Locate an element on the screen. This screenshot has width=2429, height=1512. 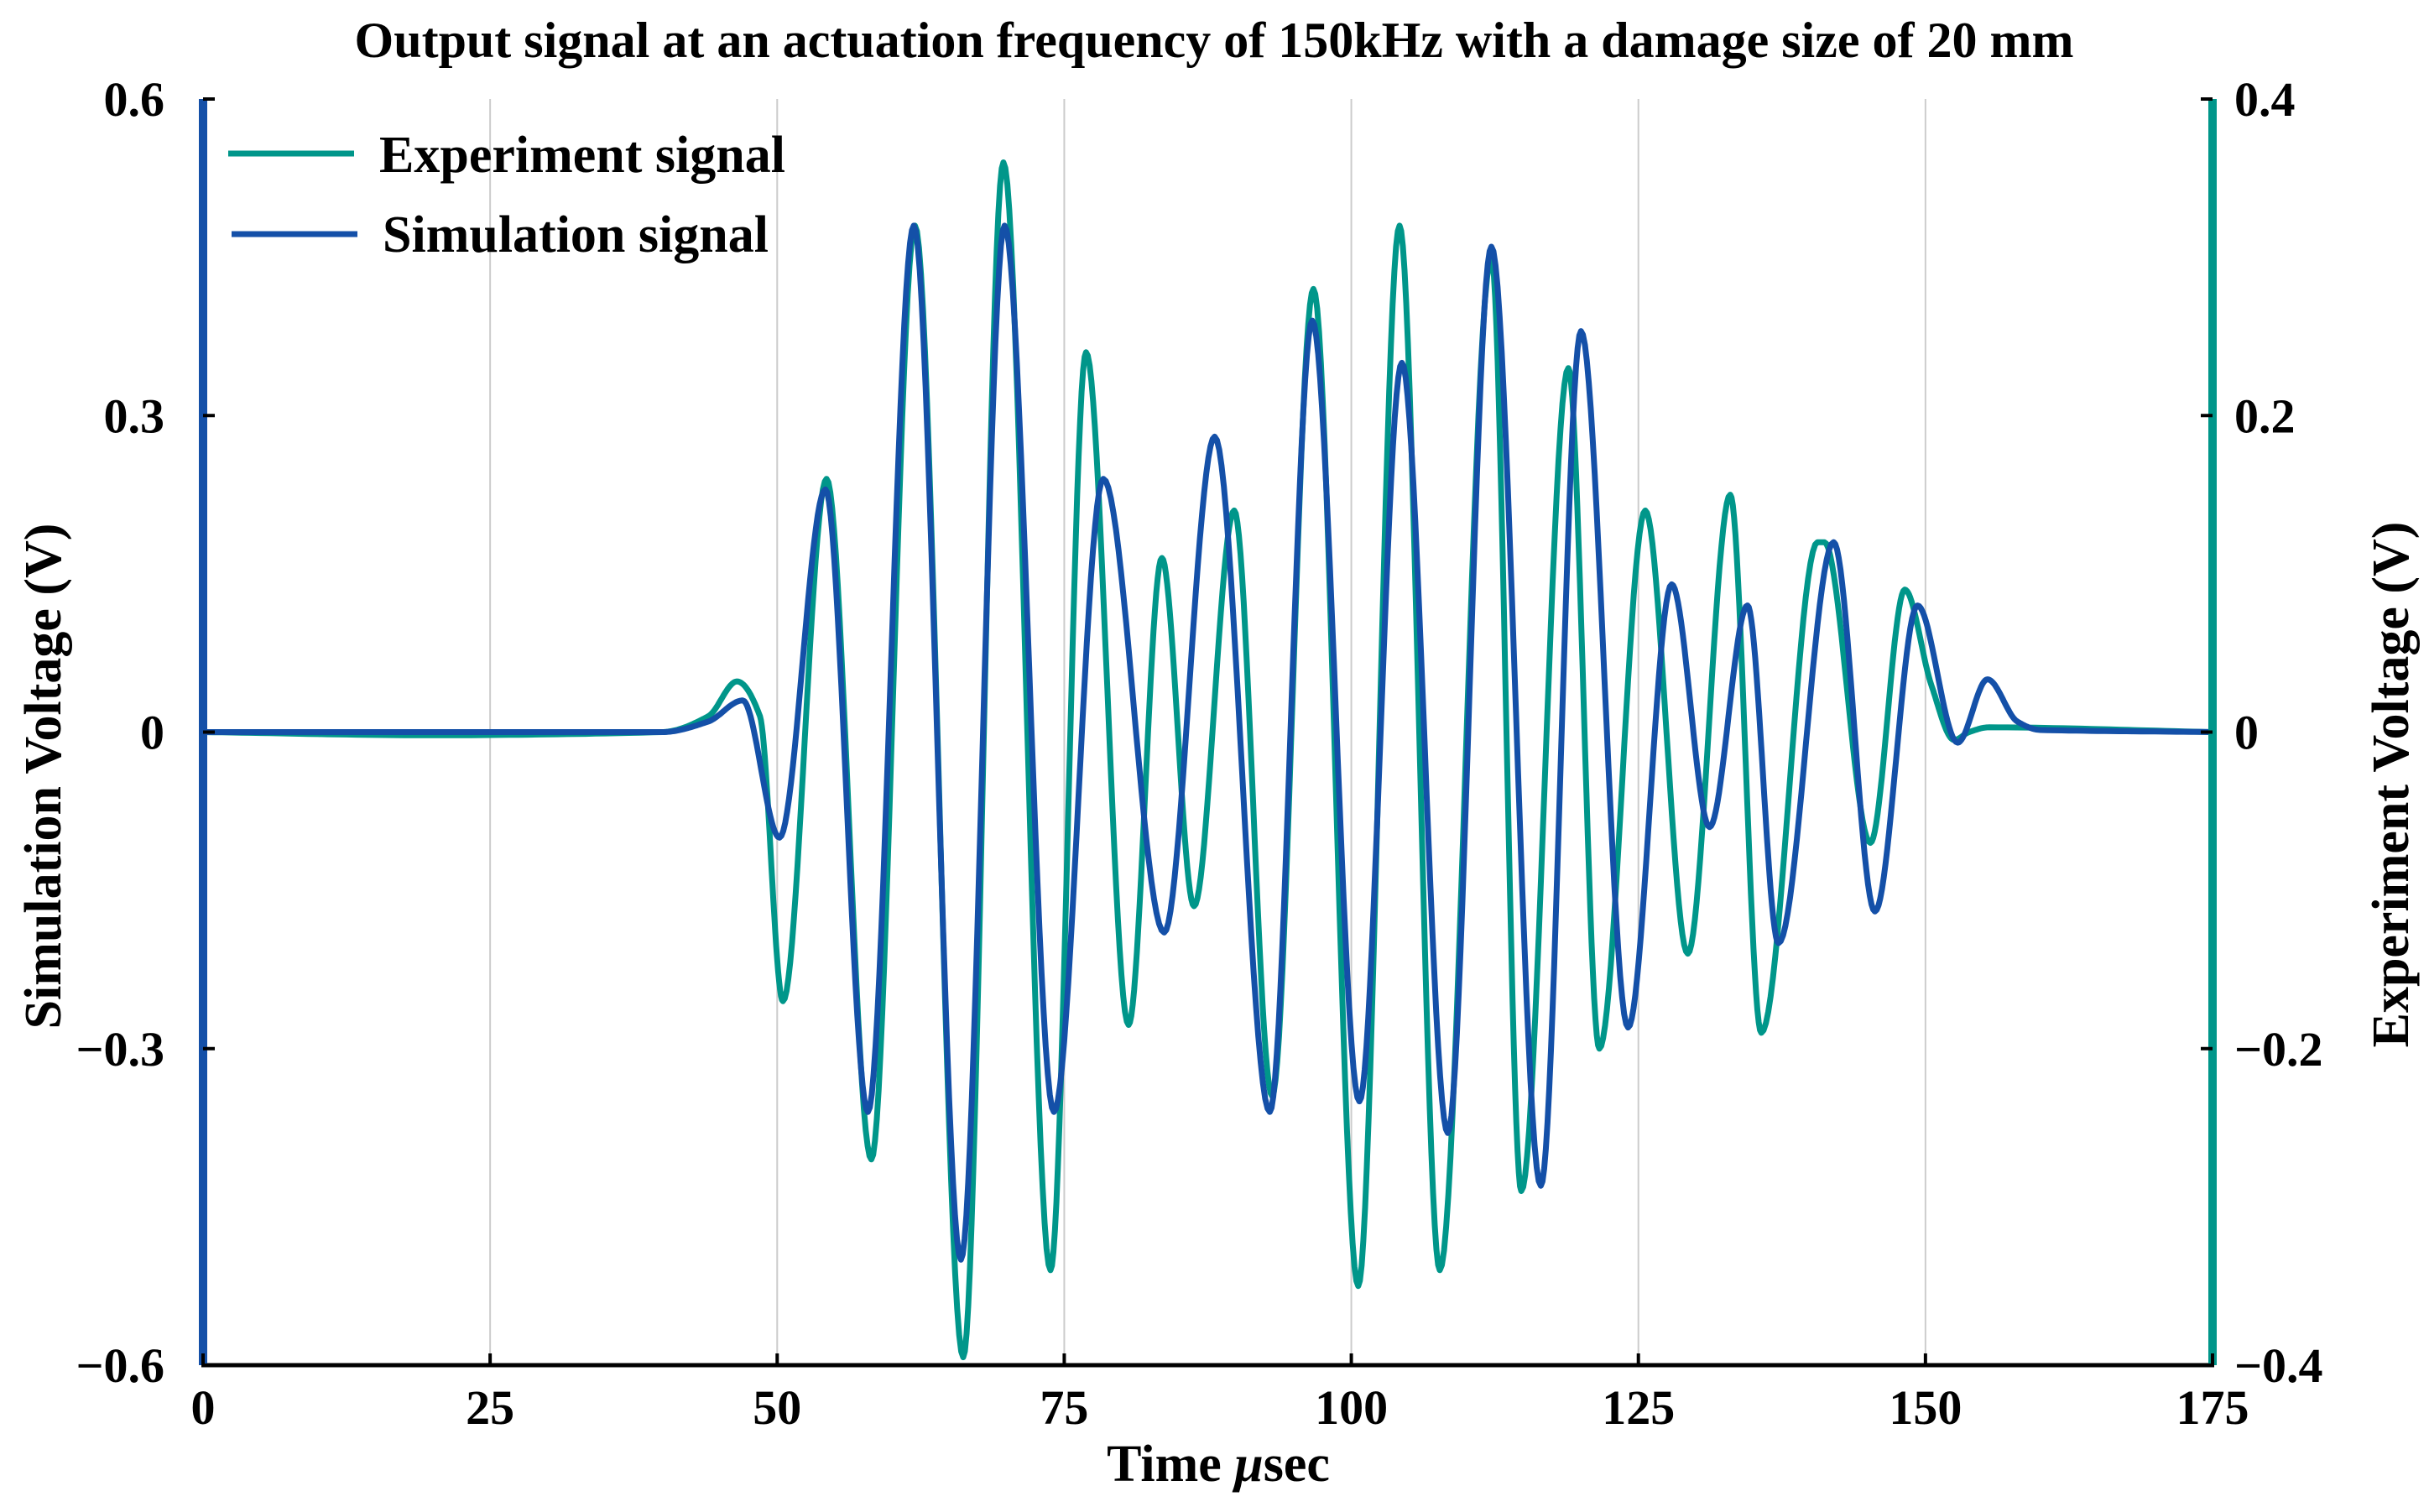
y-axis-label-left: Simulation Voltage (V) is located at coordinates (43, 777).